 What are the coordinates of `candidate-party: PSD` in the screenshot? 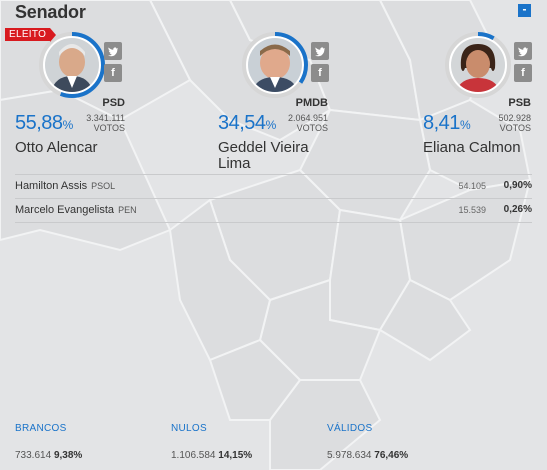 It's located at (113, 103).